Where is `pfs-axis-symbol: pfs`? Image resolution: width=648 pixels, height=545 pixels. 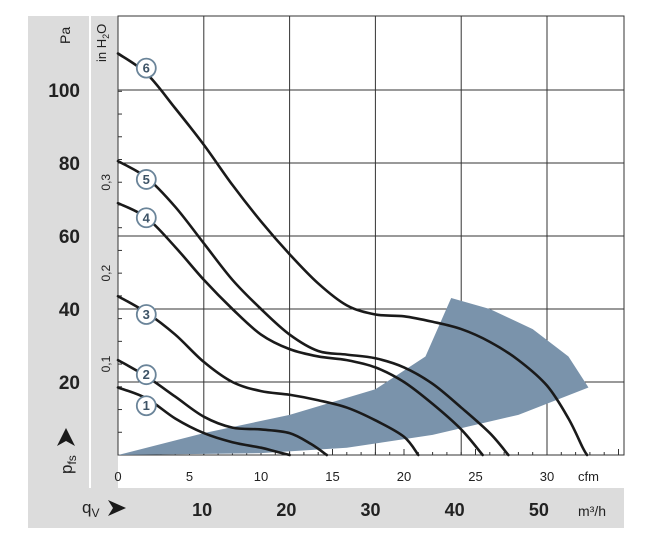
pfs-axis-symbol: pfs is located at coordinates (68, 464).